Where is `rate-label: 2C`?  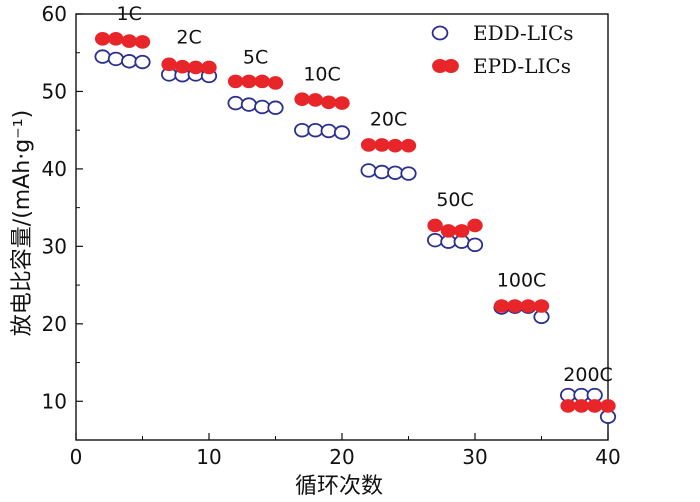 rate-label: 2C is located at coordinates (188, 37).